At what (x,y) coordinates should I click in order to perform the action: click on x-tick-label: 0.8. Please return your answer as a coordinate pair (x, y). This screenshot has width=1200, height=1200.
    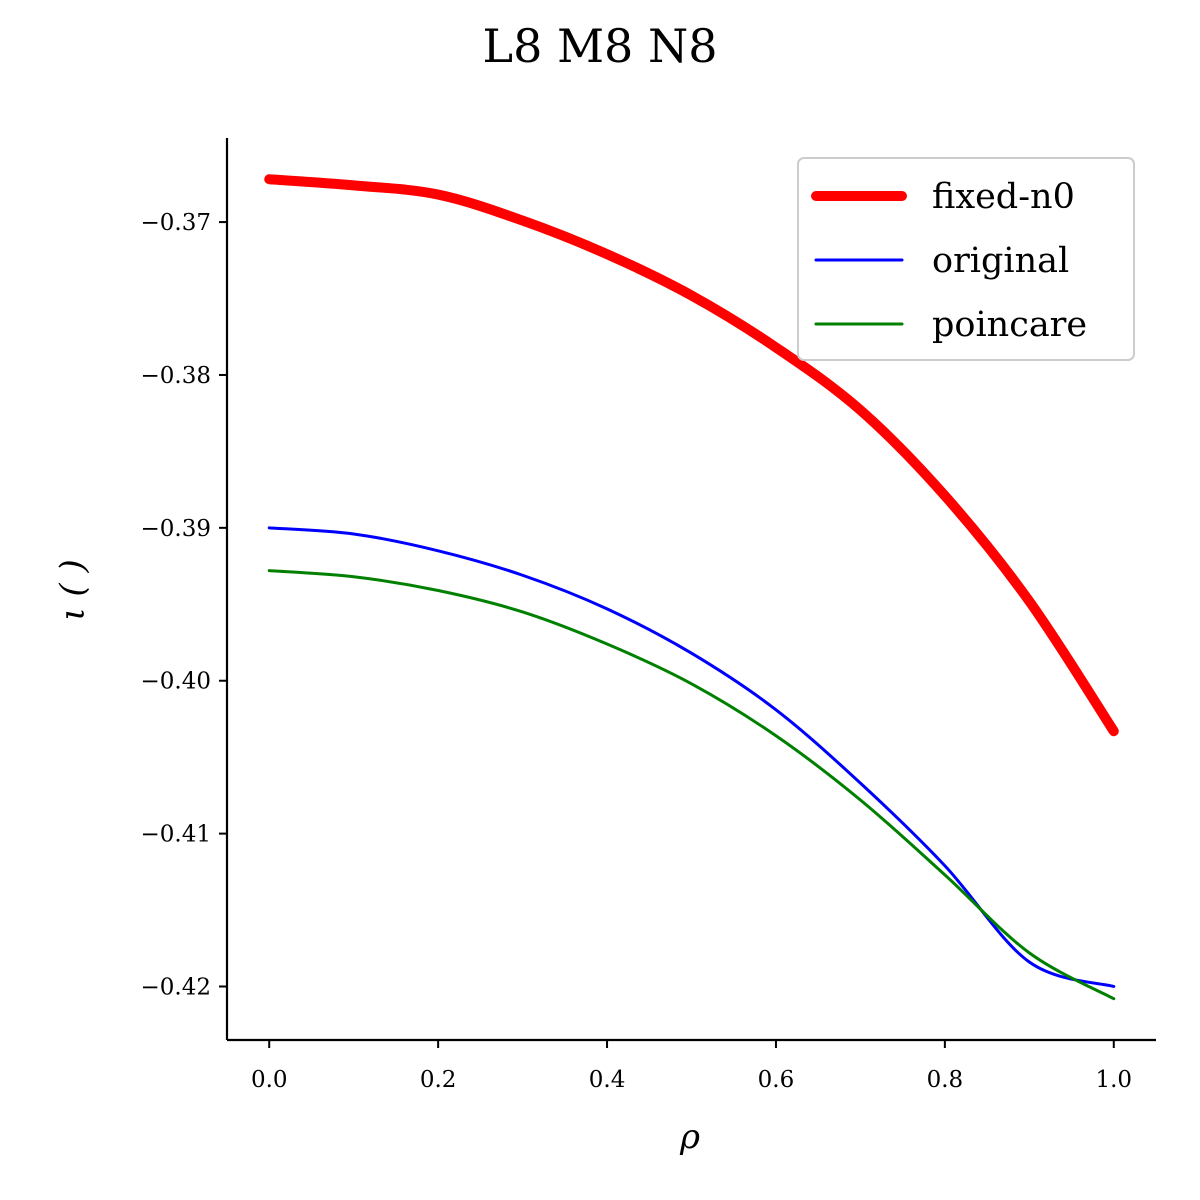
    Looking at the image, I should click on (945, 1080).